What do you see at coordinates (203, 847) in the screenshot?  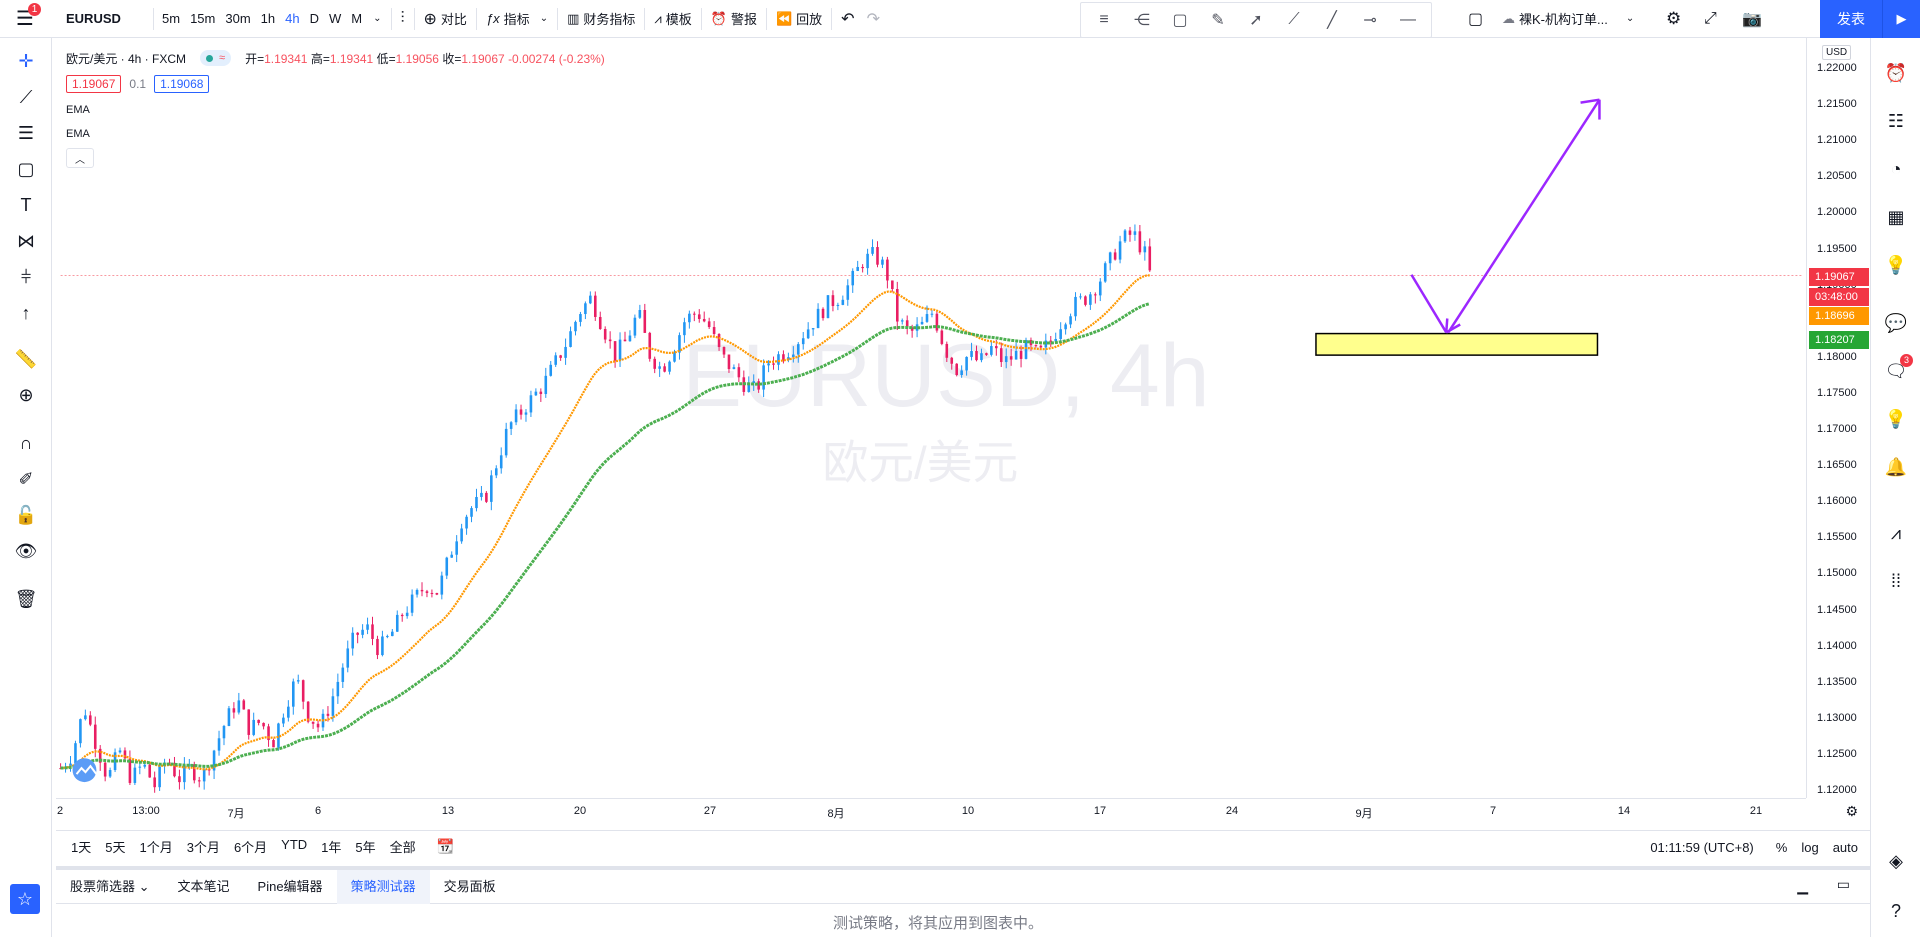 I see `range-button: 3个月` at bounding box center [203, 847].